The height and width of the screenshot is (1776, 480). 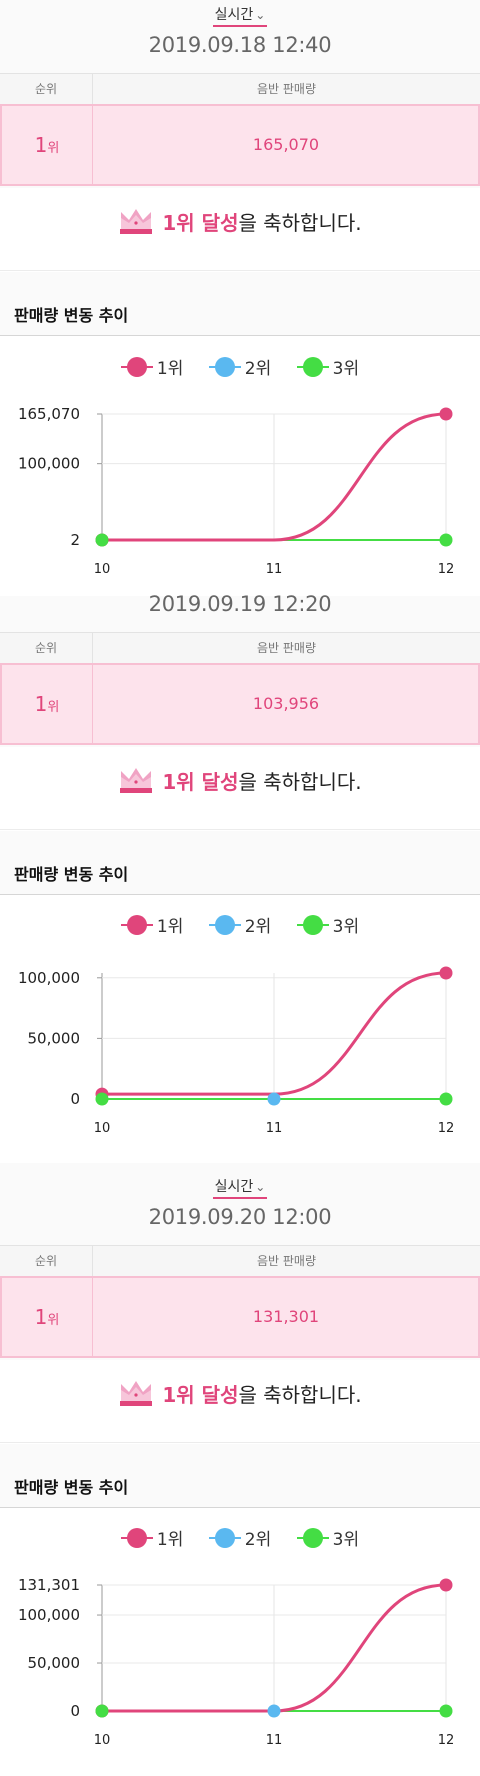 What do you see at coordinates (286, 1316) in the screenshot?
I see `sales-cell: 131,301` at bounding box center [286, 1316].